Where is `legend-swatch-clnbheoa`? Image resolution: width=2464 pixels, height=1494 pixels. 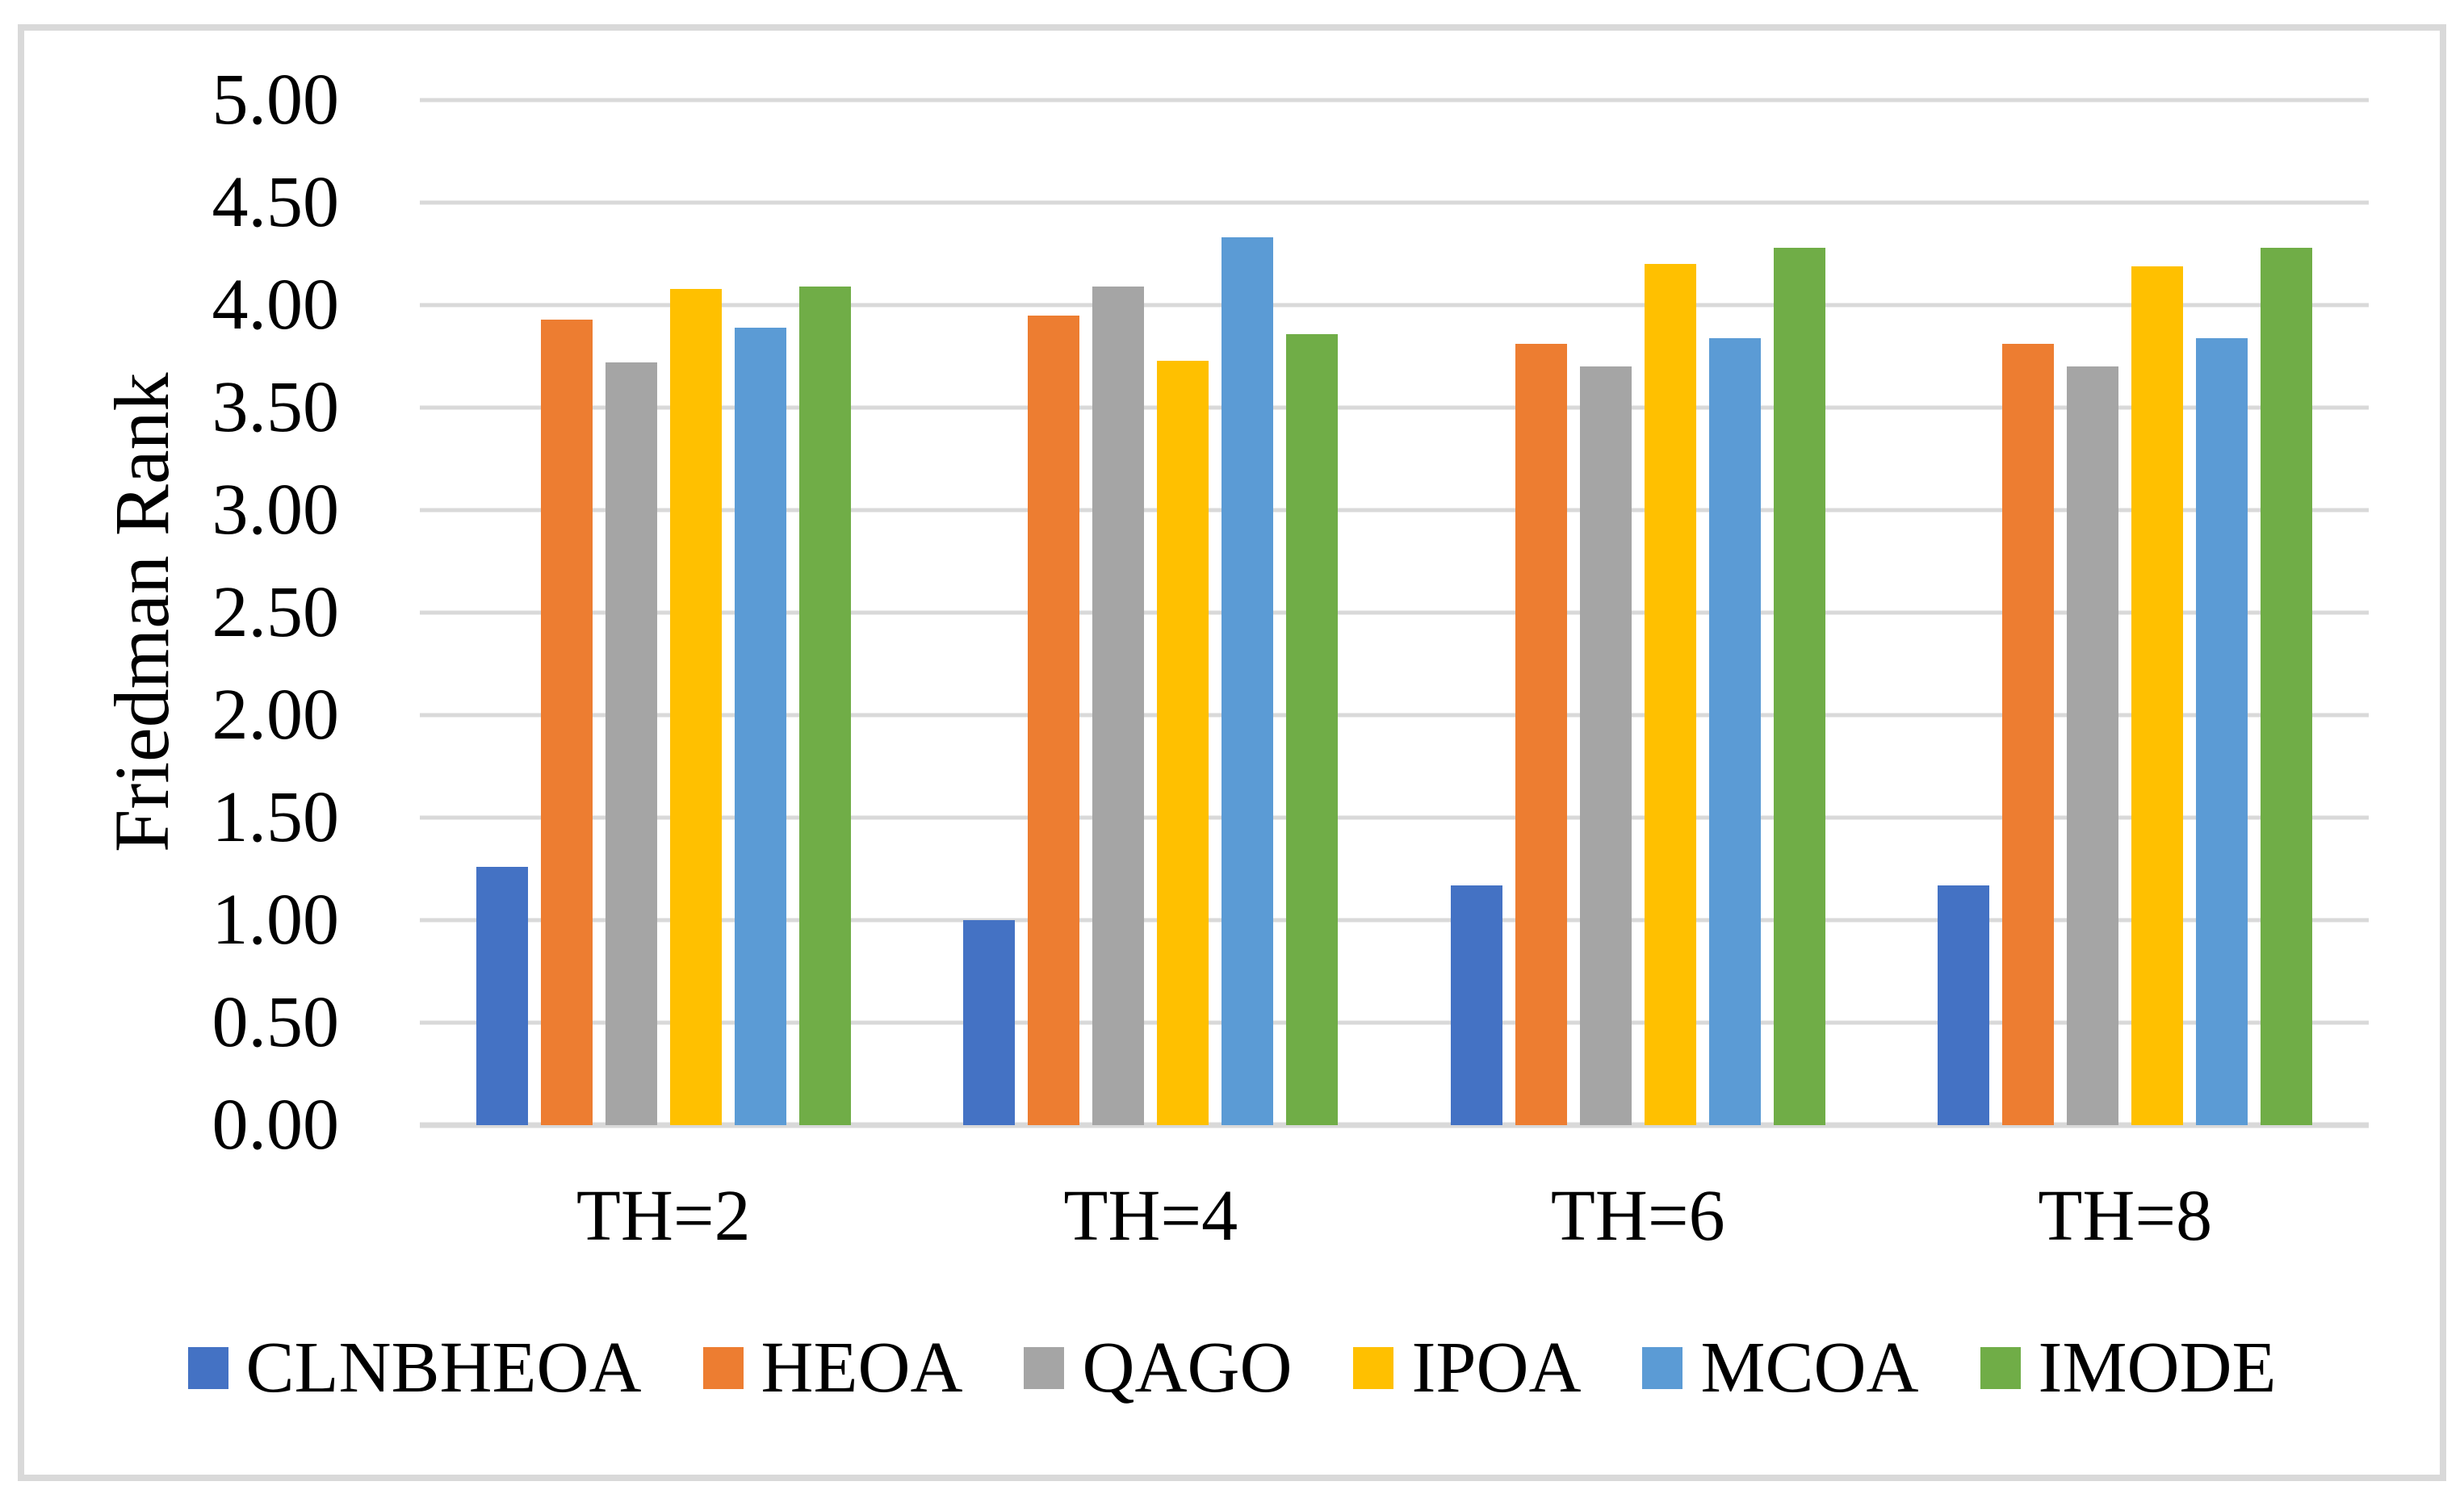
legend-swatch-clnbheoa is located at coordinates (207, 1368).